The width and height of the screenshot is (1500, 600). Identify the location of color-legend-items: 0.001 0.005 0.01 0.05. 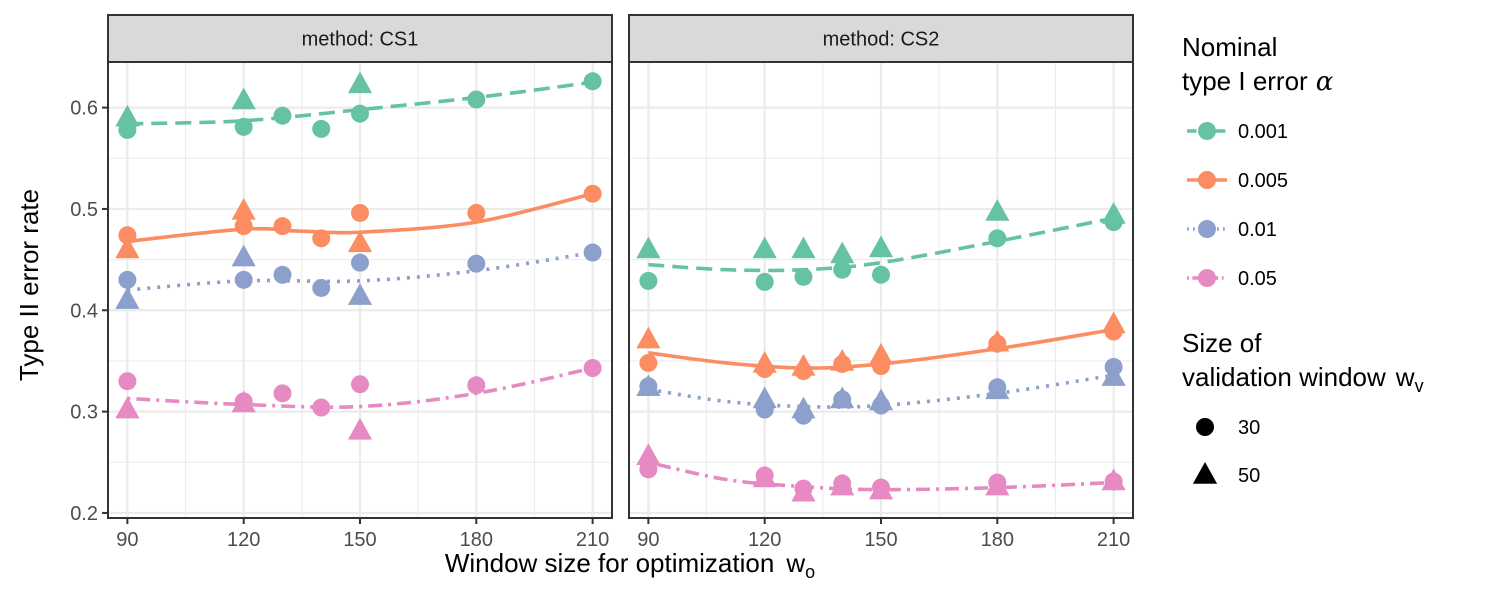
(1237, 205).